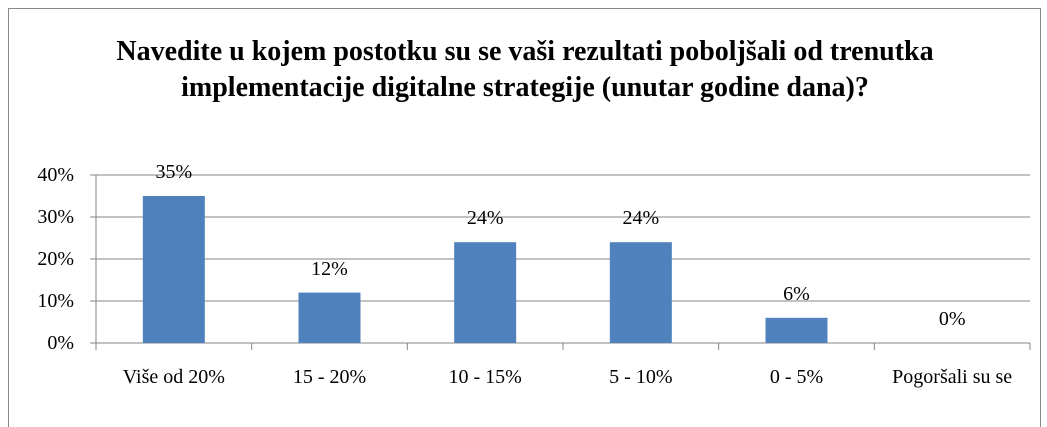 Image resolution: width=1047 pixels, height=427 pixels. Describe the element at coordinates (796, 293) in the screenshot. I see `data-label: 6%` at that location.